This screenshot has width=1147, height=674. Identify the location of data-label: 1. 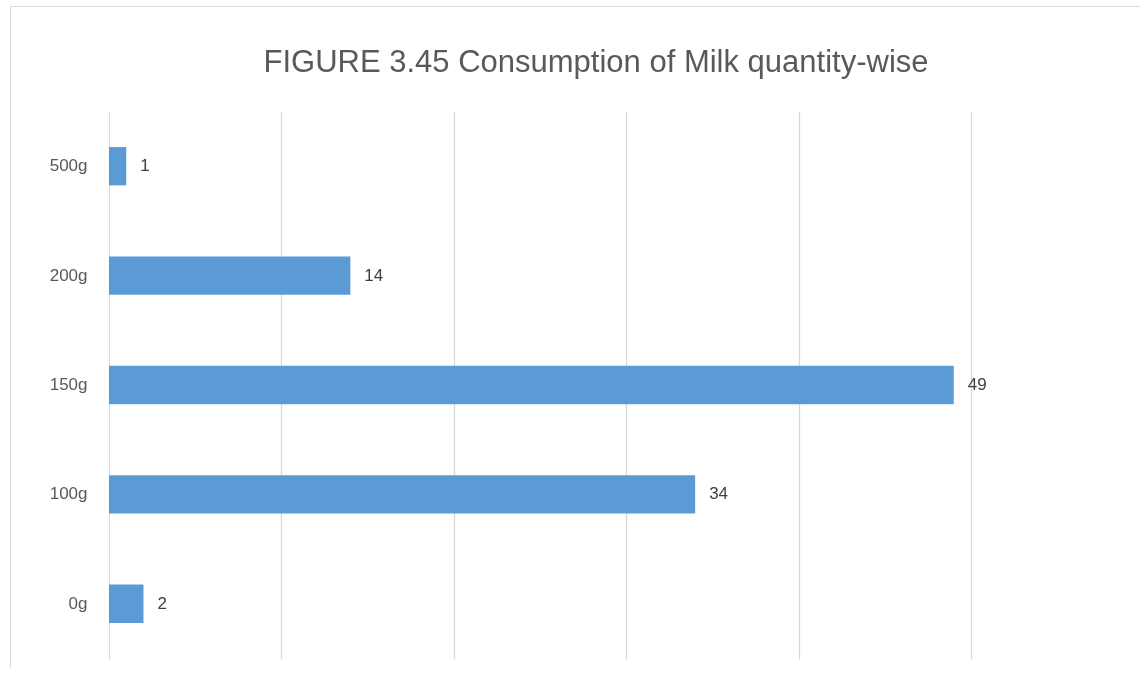
(145, 166).